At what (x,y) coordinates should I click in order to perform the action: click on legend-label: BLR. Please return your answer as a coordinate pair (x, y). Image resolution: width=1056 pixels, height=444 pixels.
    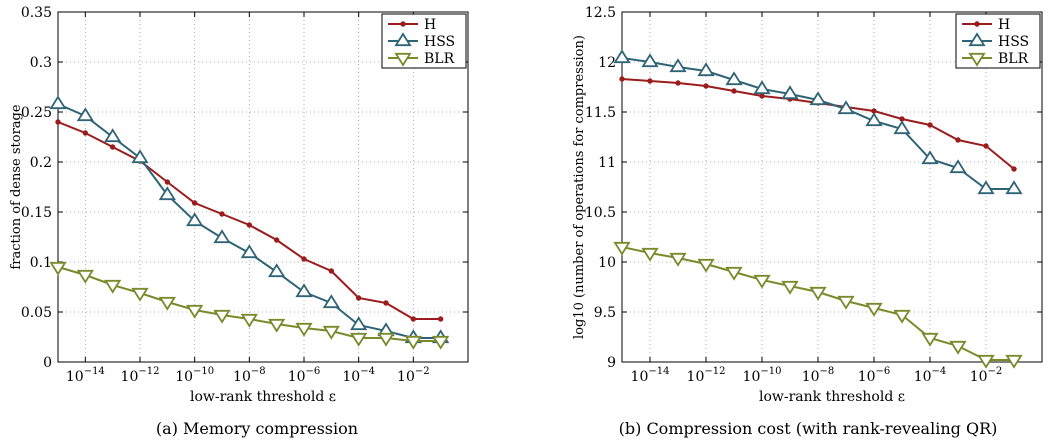
    Looking at the image, I should click on (439, 59).